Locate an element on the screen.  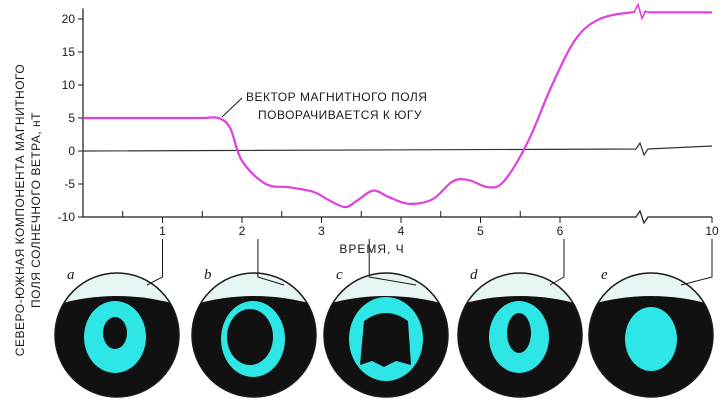
y-axis-label-line-2: ПОЛЯ СОЛНЕЧНОГО ВЕТРА, нТ is located at coordinates (36, 210).